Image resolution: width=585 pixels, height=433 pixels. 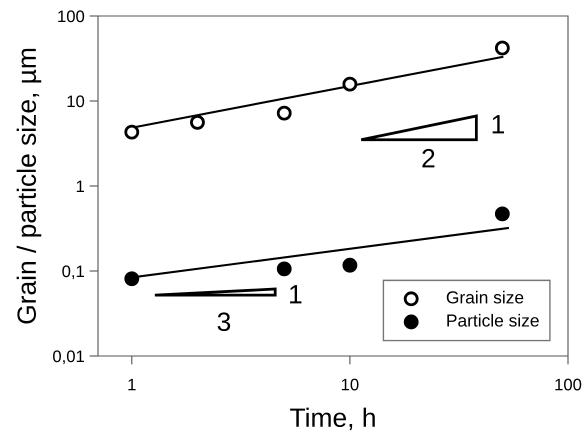 What do you see at coordinates (428, 158) in the screenshot?
I see `annotation: 2` at bounding box center [428, 158].